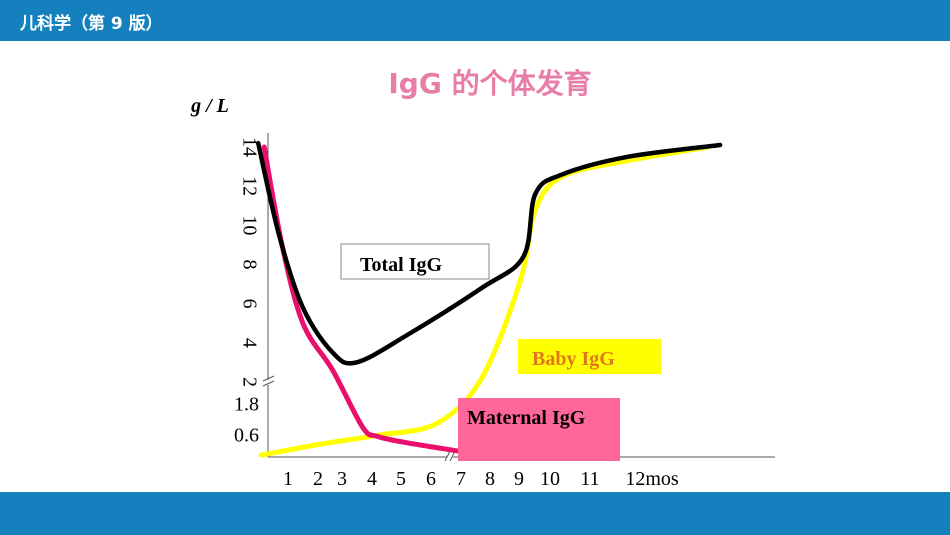 This screenshot has height=535, width=950. I want to click on x-tick: 1, so click(288, 479).